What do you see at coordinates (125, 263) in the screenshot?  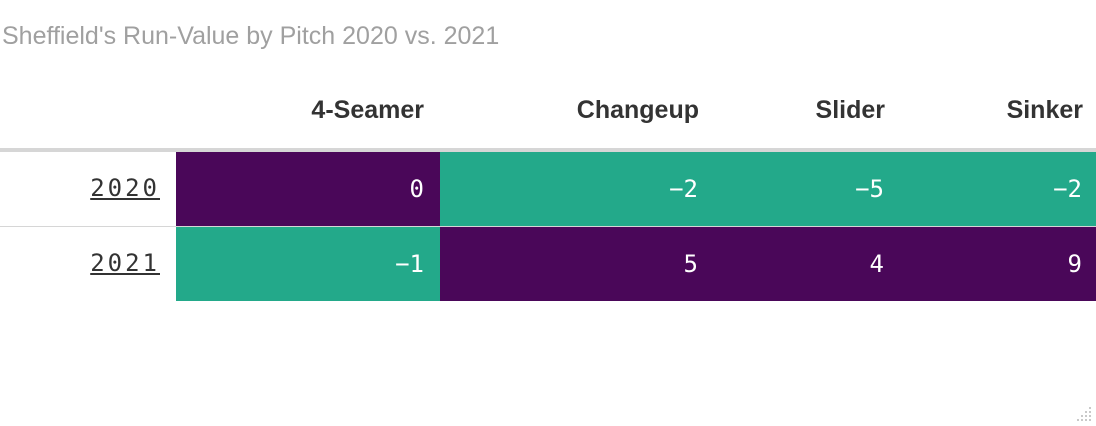 I see `row-label-2021: 2021` at bounding box center [125, 263].